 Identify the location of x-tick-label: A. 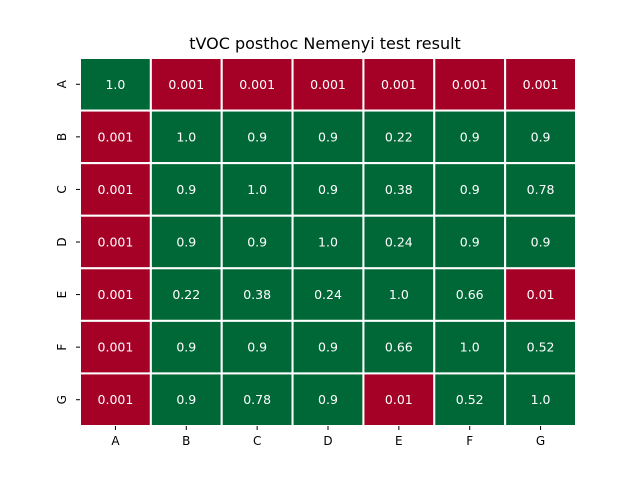
(115, 441).